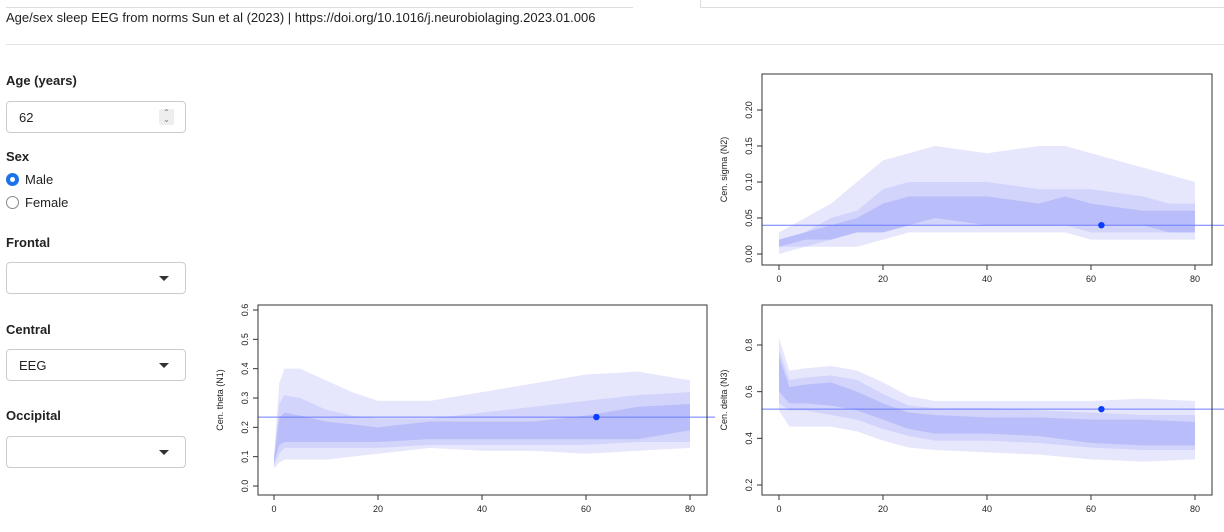 The height and width of the screenshot is (532, 1224). Describe the element at coordinates (26, 117) in the screenshot. I see `age-value: 62` at that location.